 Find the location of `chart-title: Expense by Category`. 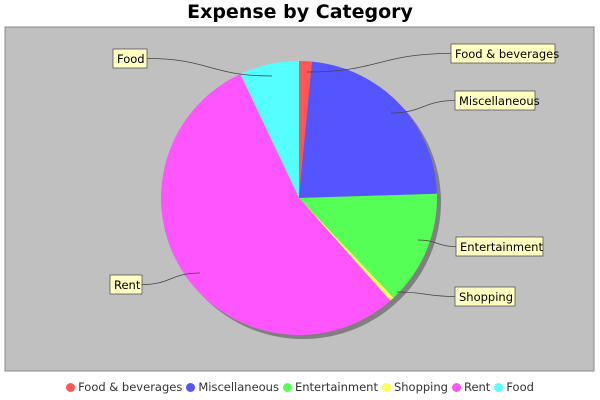

chart-title: Expense by Category is located at coordinates (300, 12).